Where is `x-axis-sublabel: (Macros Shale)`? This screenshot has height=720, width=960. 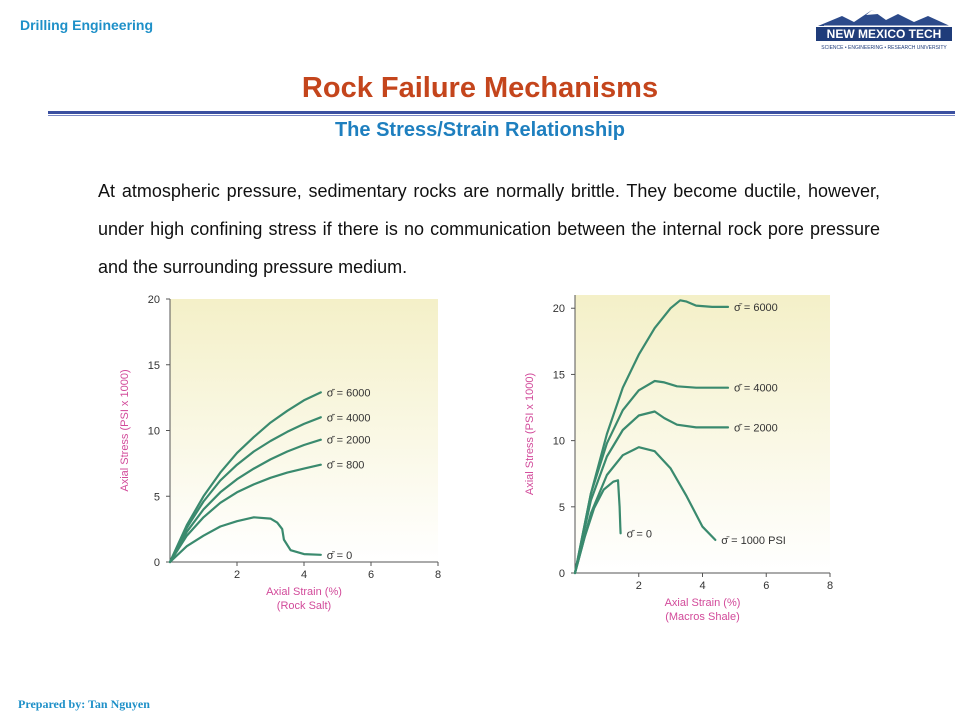 x-axis-sublabel: (Macros Shale) is located at coordinates (702, 617).